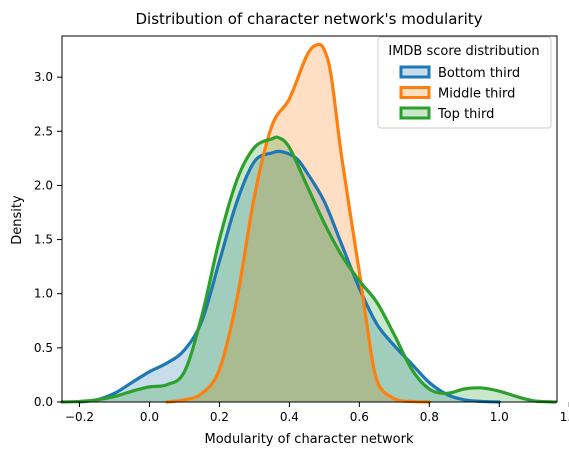  What do you see at coordinates (317, 413) in the screenshot?
I see `x-axis: −0.2 0.0 0.2 0.4 0.6 0.8 1.0 1.2` at bounding box center [317, 413].